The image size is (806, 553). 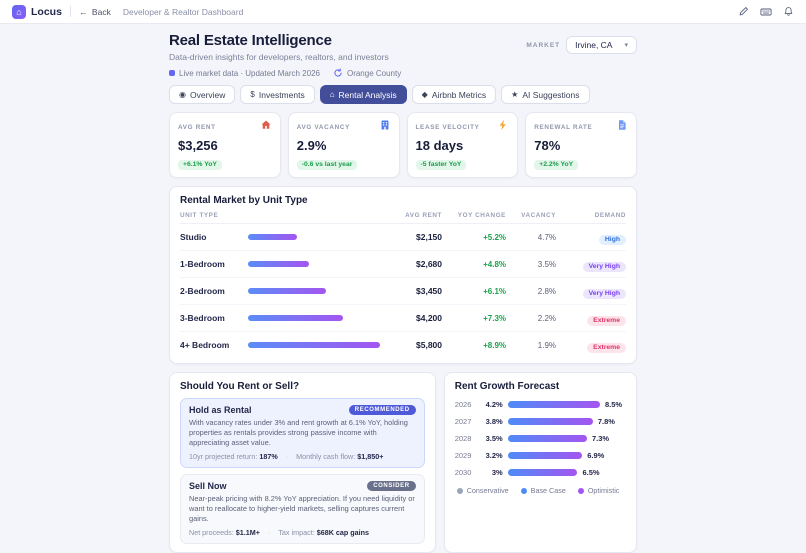 I want to click on tab-rental-analysis: ⌂ Rental Analysis, so click(x=363, y=94).